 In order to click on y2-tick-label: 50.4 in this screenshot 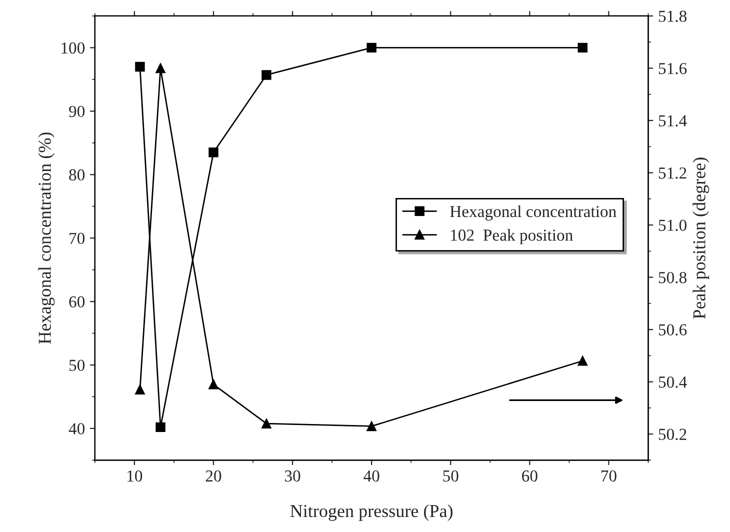, I will do `click(672, 382)`.